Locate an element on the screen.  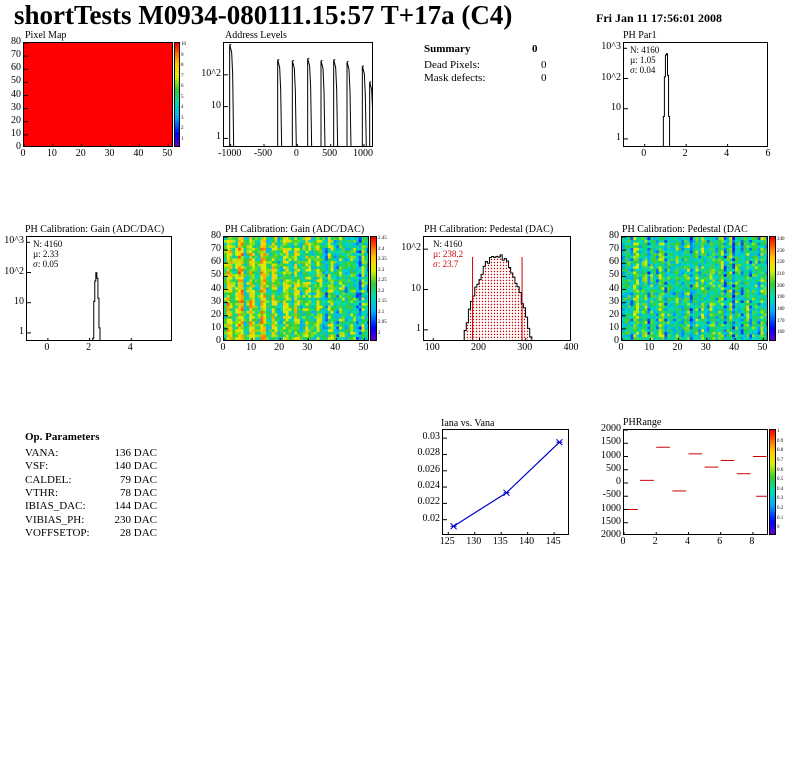
pixel-map-palette-band is located at coordinates (177, 93).